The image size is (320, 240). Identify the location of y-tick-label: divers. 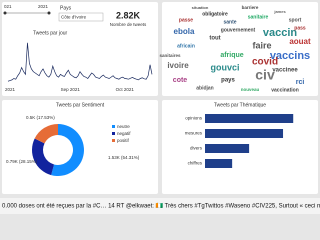
(196, 148).